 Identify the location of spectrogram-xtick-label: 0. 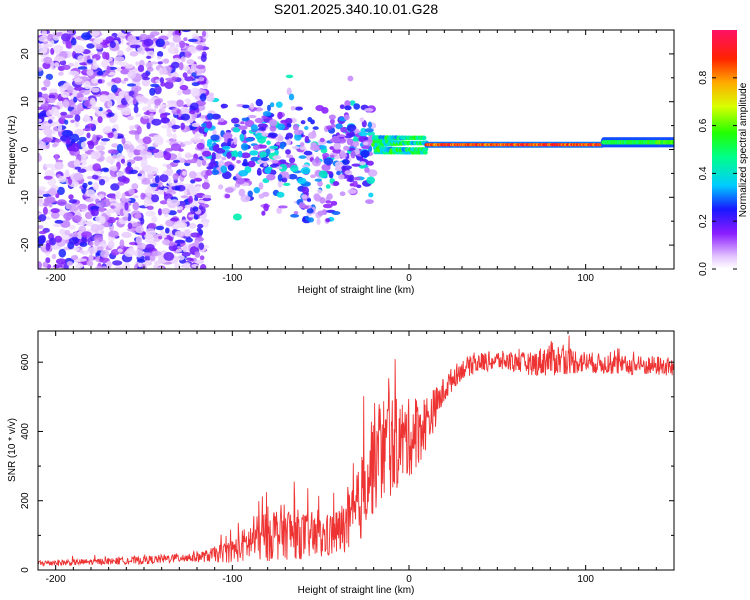
(409, 278).